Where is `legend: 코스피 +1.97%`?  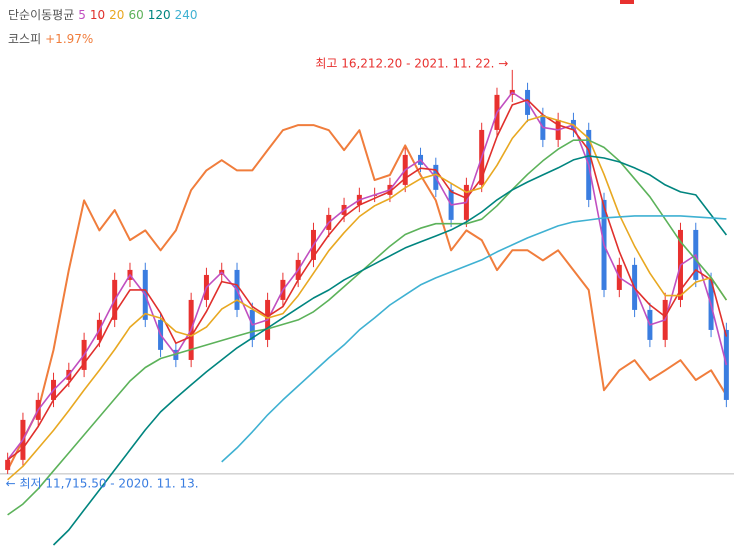 legend: 코스피 +1.97% is located at coordinates (50, 39).